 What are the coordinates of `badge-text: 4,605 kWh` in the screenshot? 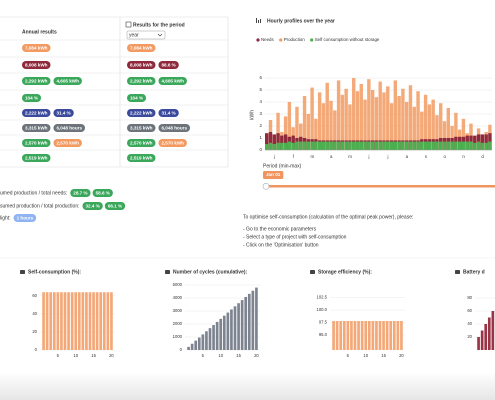 It's located at (67, 81).